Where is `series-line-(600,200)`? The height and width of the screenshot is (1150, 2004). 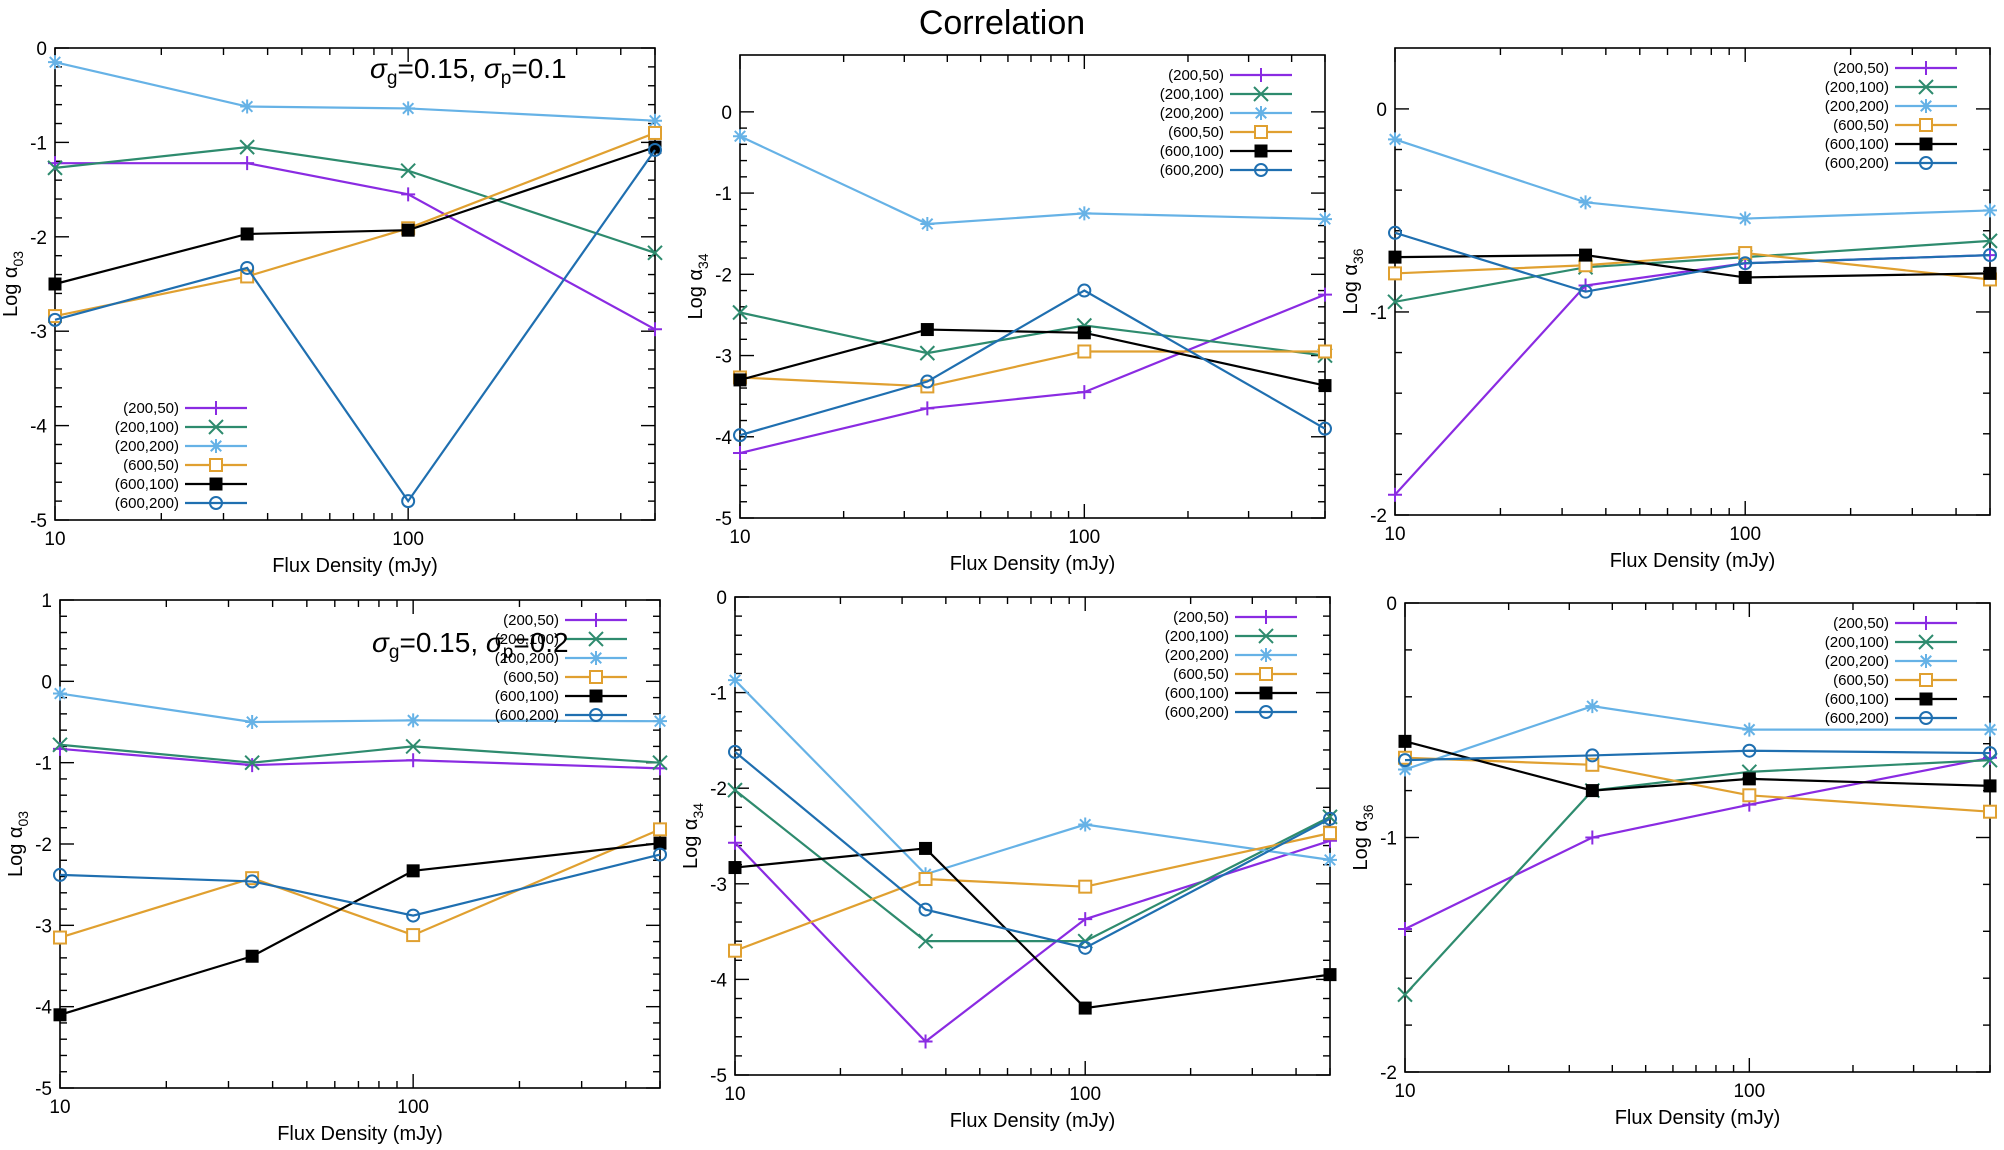 series-line-(600,200) is located at coordinates (355, 326).